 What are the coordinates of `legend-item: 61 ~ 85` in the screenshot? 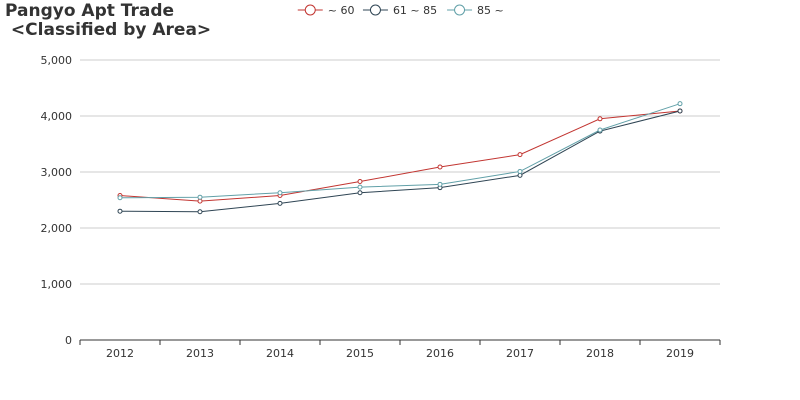 It's located at (399, 10).